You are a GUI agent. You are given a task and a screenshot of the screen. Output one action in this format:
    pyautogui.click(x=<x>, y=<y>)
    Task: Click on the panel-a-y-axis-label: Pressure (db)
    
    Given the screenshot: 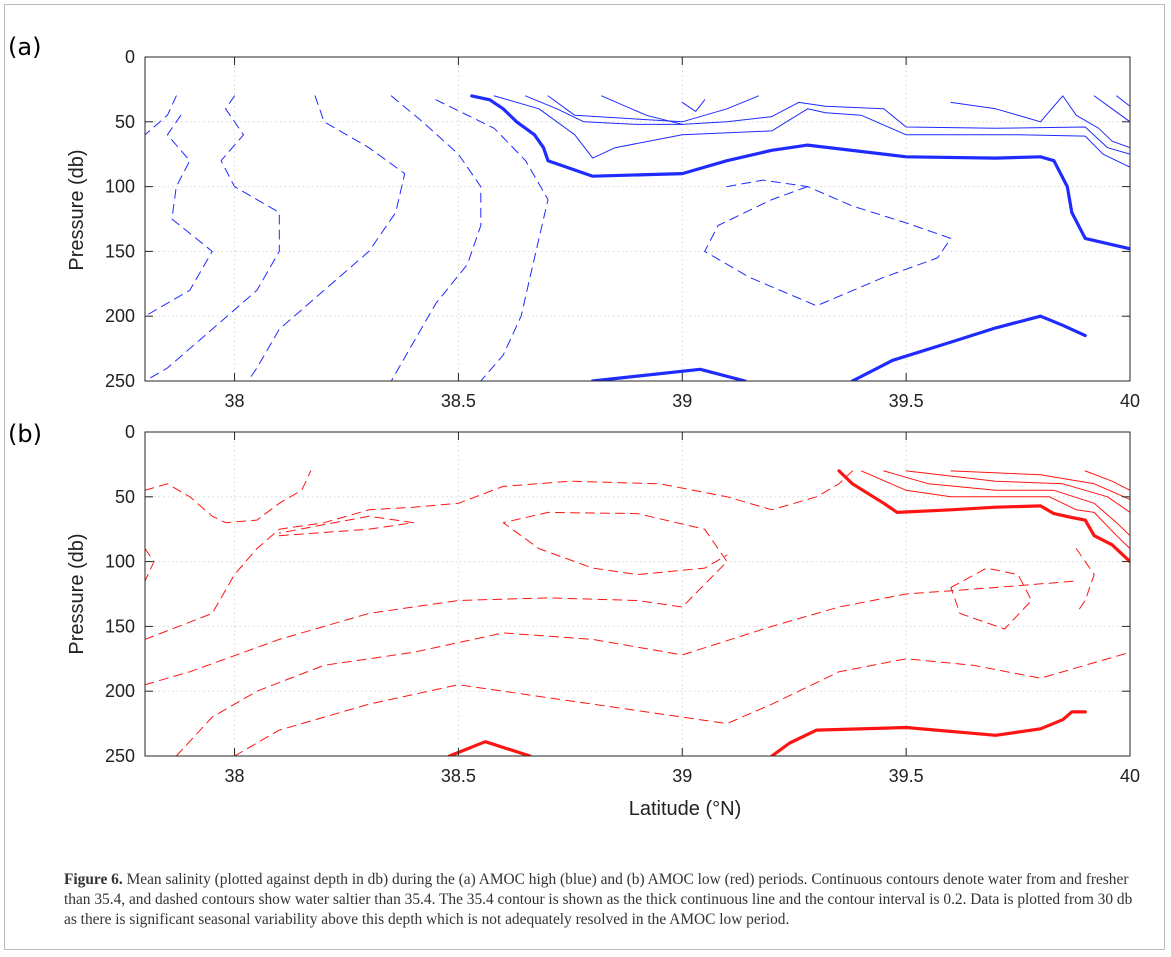 What is the action you would take?
    pyautogui.click(x=77, y=209)
    